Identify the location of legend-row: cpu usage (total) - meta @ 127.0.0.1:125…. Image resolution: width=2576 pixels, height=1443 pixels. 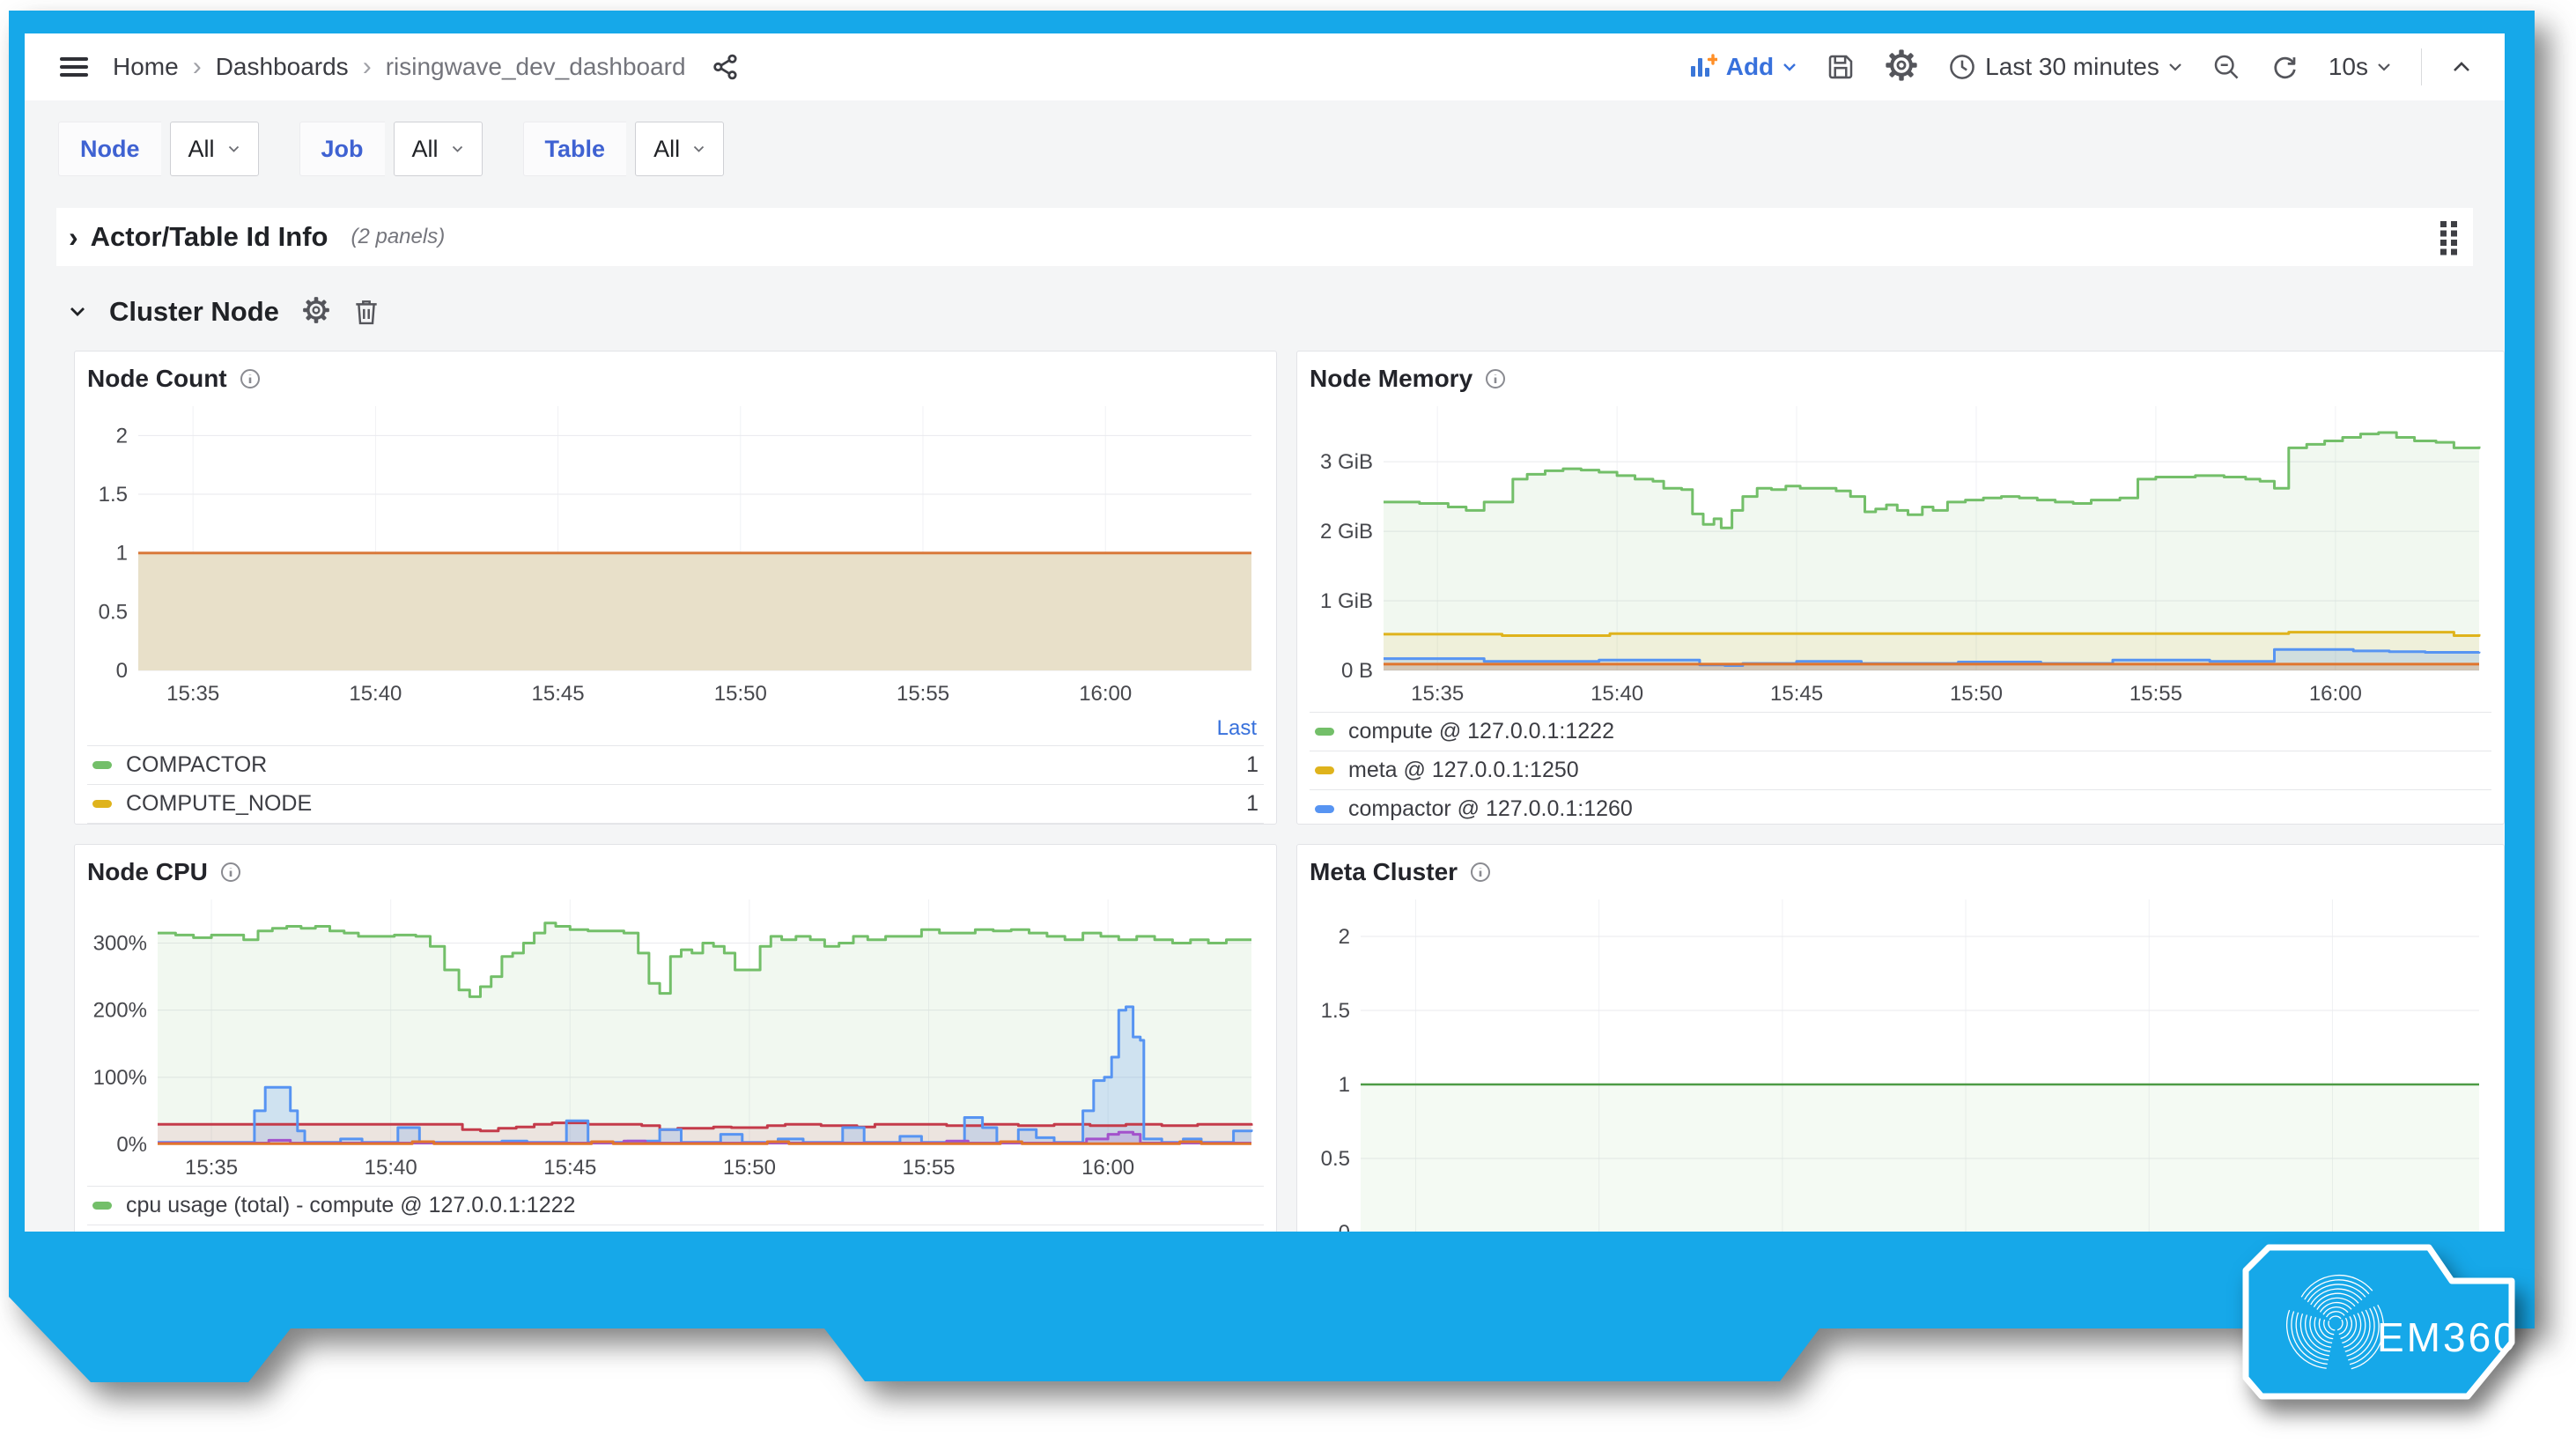
(675, 1228).